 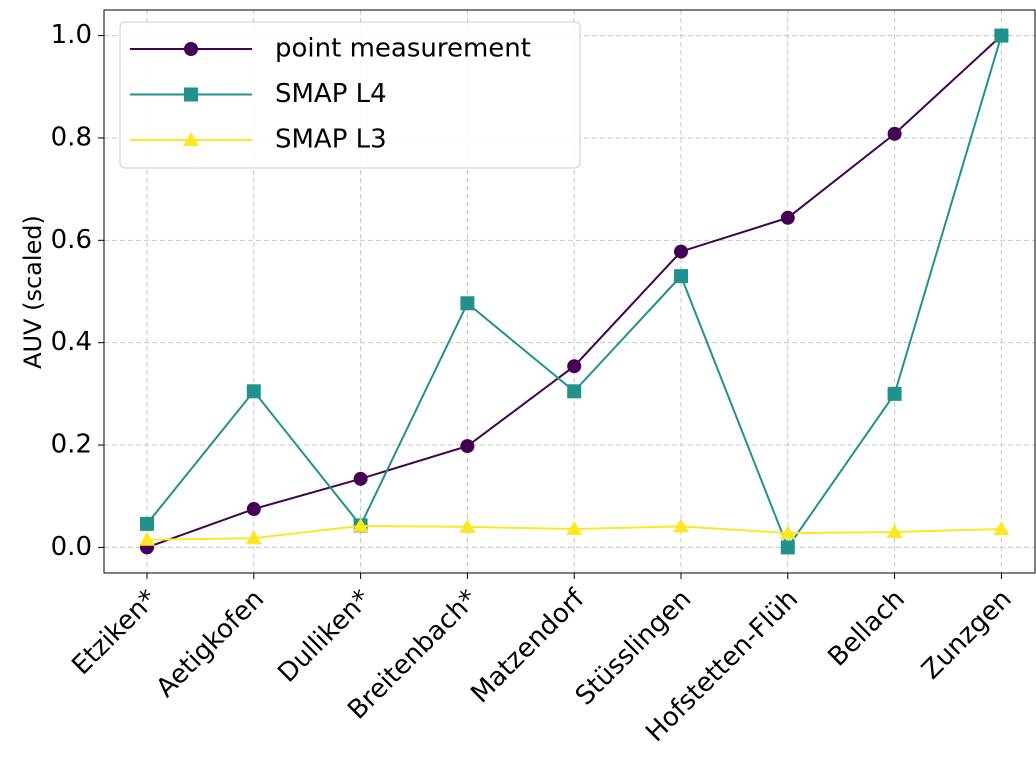 What do you see at coordinates (331, 94) in the screenshot?
I see `legend-label: SMAP L4` at bounding box center [331, 94].